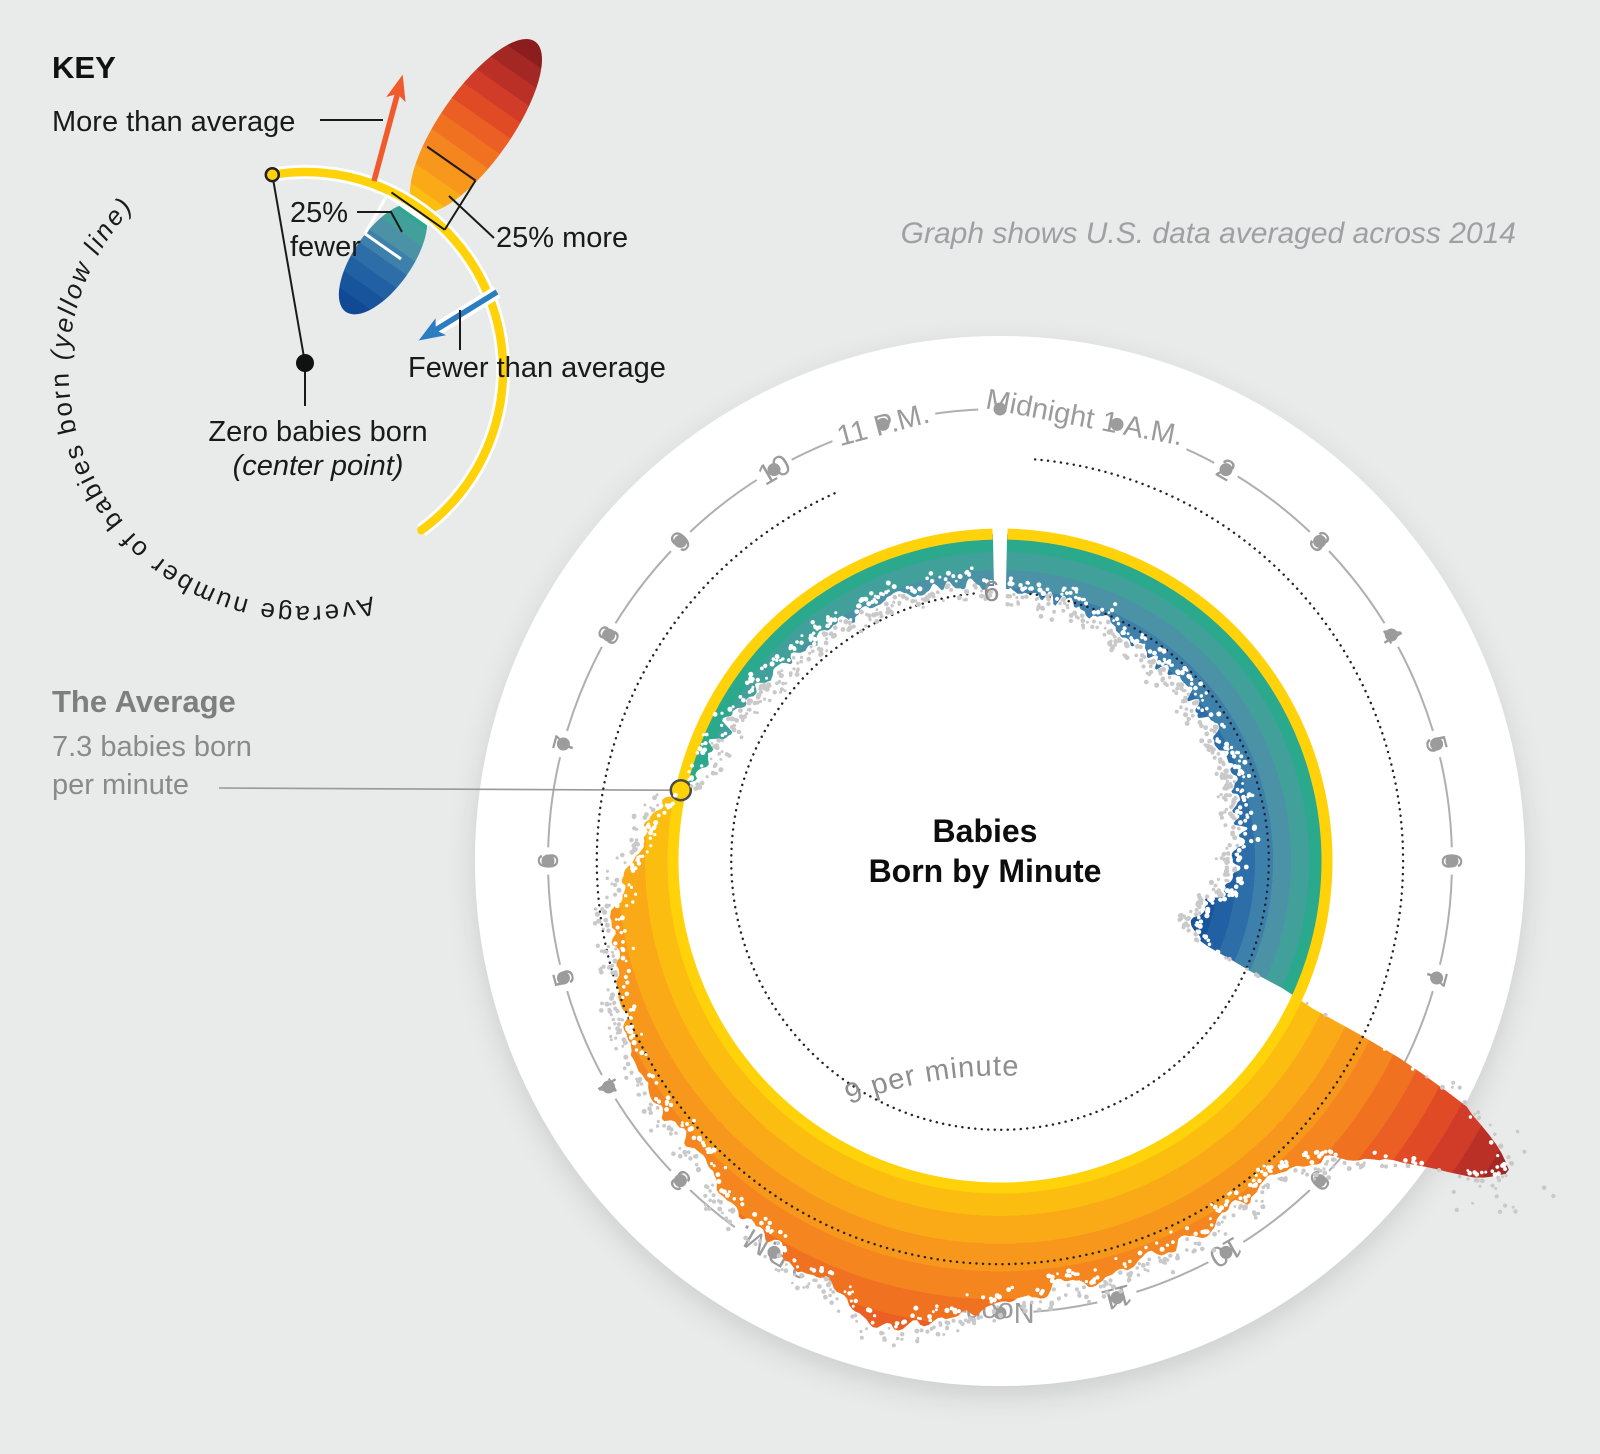 This screenshot has width=1600, height=1454. I want to click on average-callout-line1: 7.3 babies born, so click(152, 747).